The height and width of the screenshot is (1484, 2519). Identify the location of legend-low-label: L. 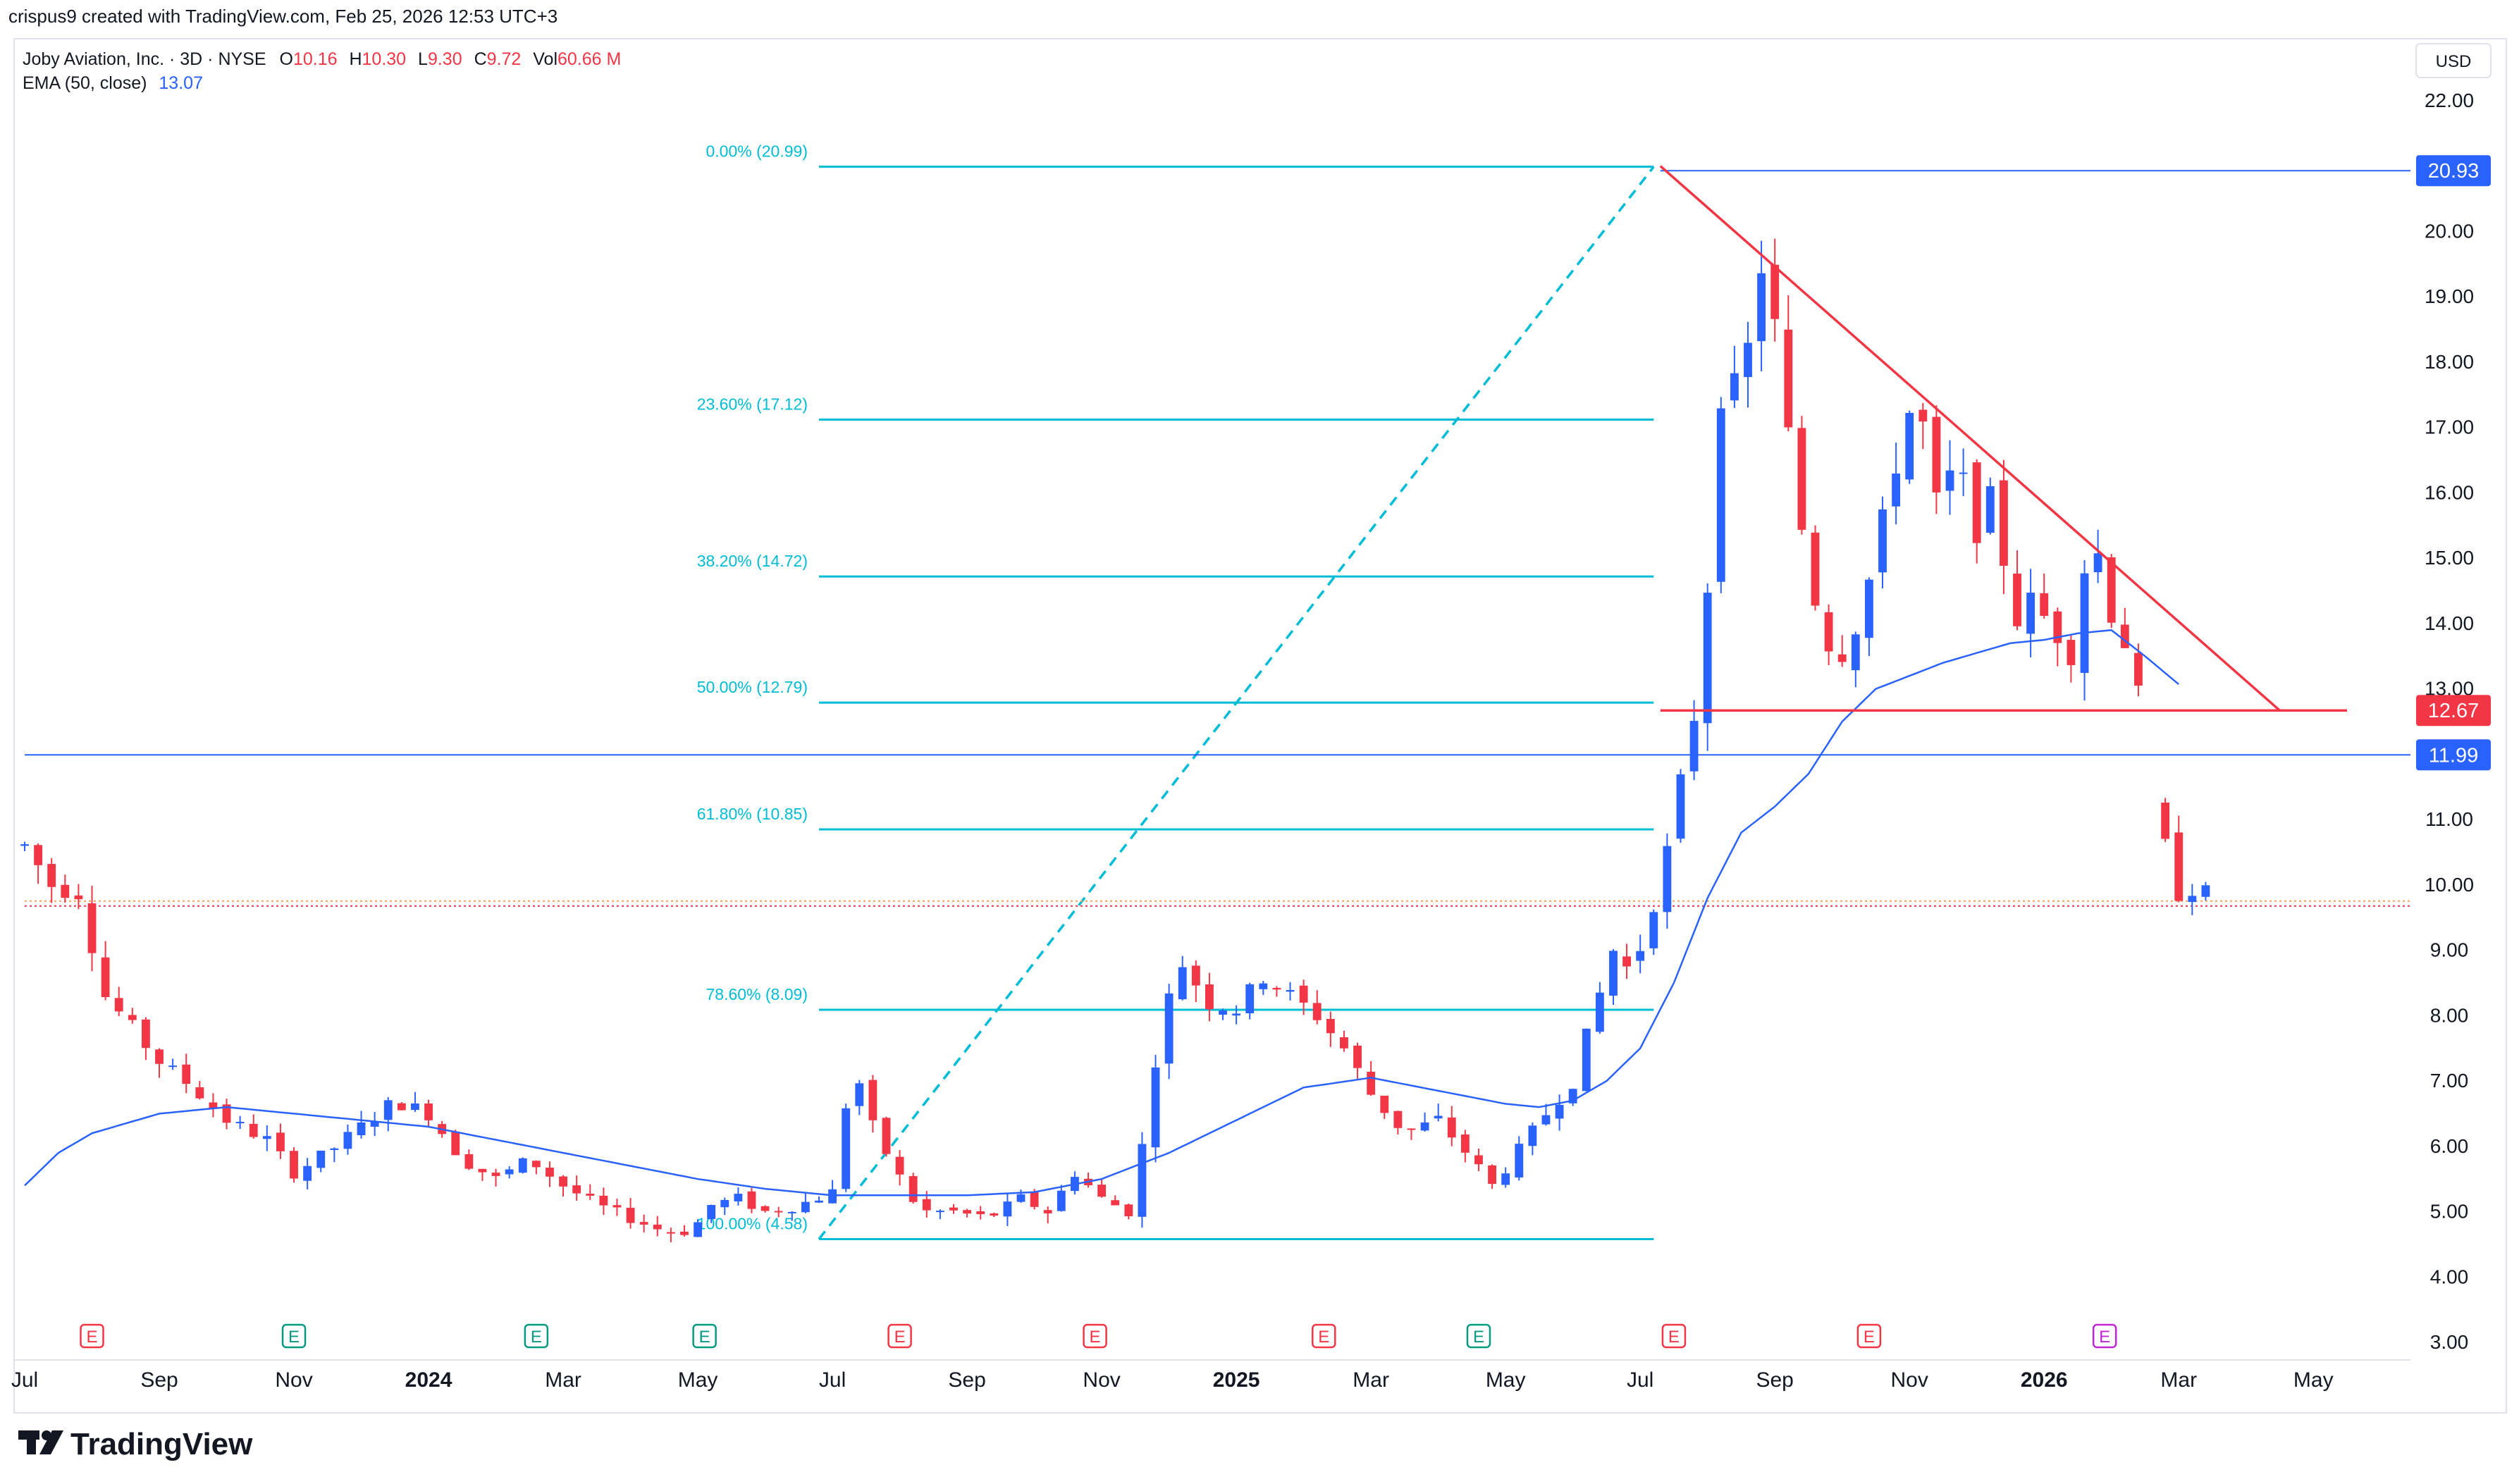
(423, 59).